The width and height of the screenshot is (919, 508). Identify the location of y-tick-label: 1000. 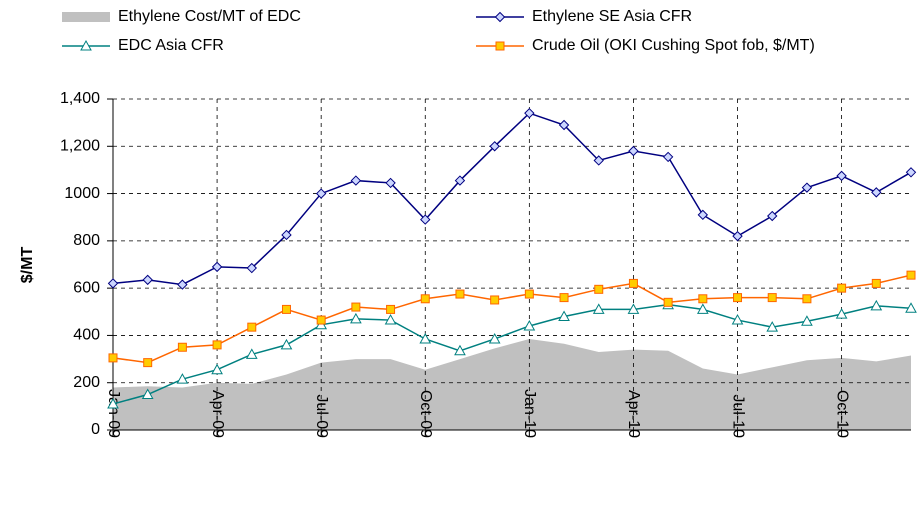
(82, 193).